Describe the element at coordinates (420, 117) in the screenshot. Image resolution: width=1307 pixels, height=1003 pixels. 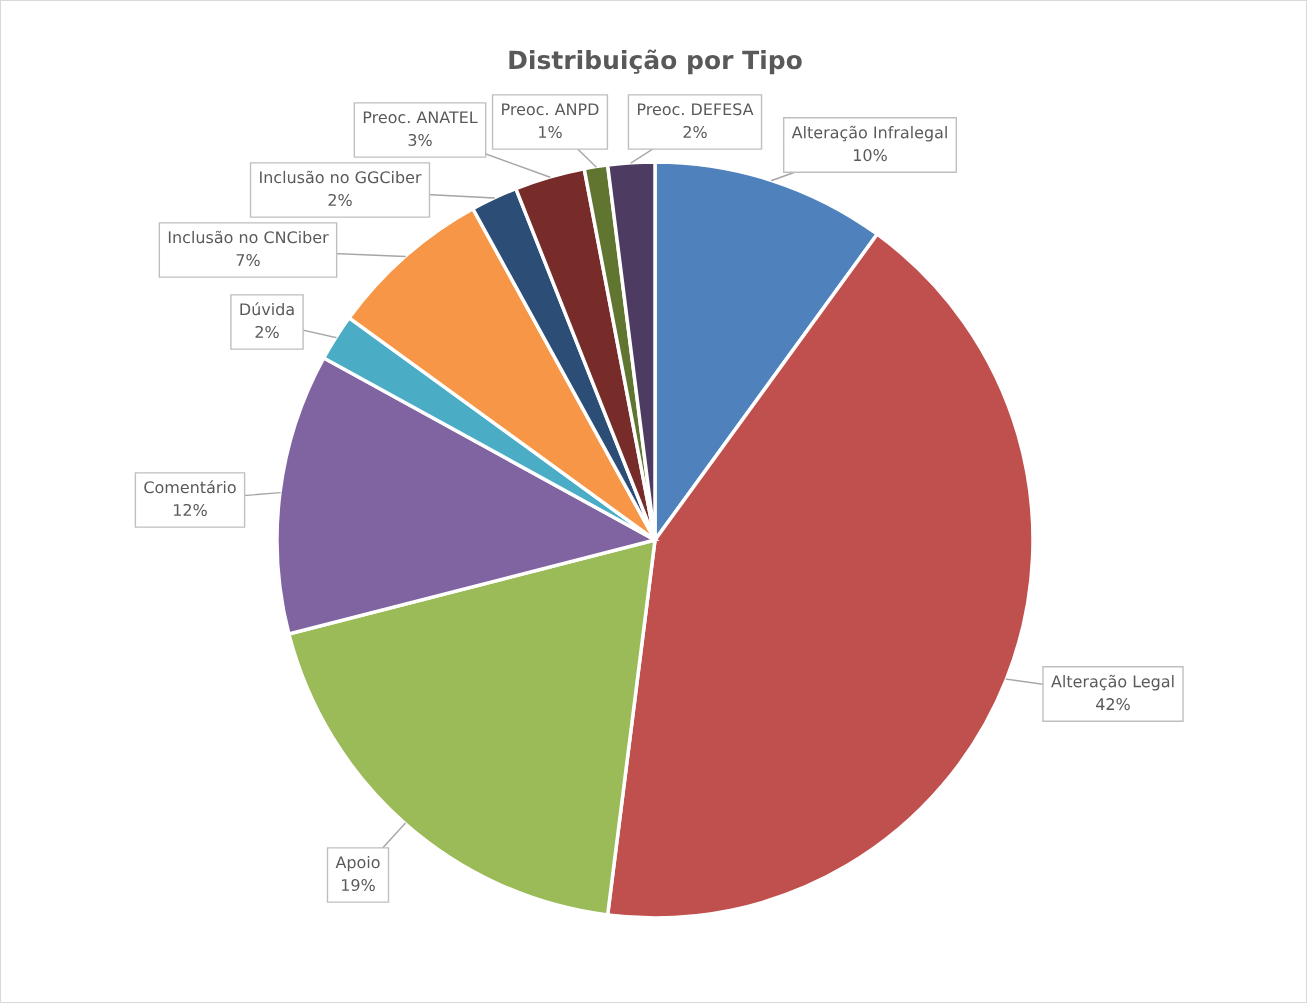
I see `slice-label: Preoc. ANATEL` at that location.